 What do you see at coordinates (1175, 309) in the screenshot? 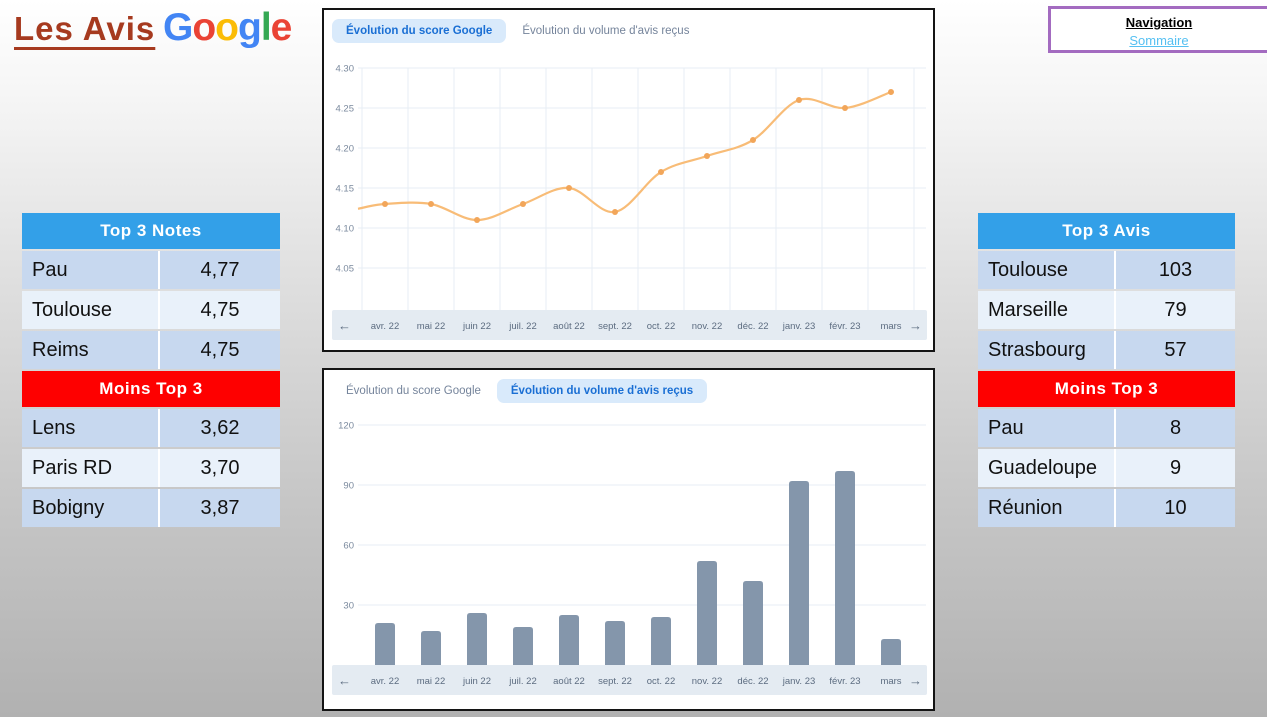
I see `row-value: 79` at bounding box center [1175, 309].